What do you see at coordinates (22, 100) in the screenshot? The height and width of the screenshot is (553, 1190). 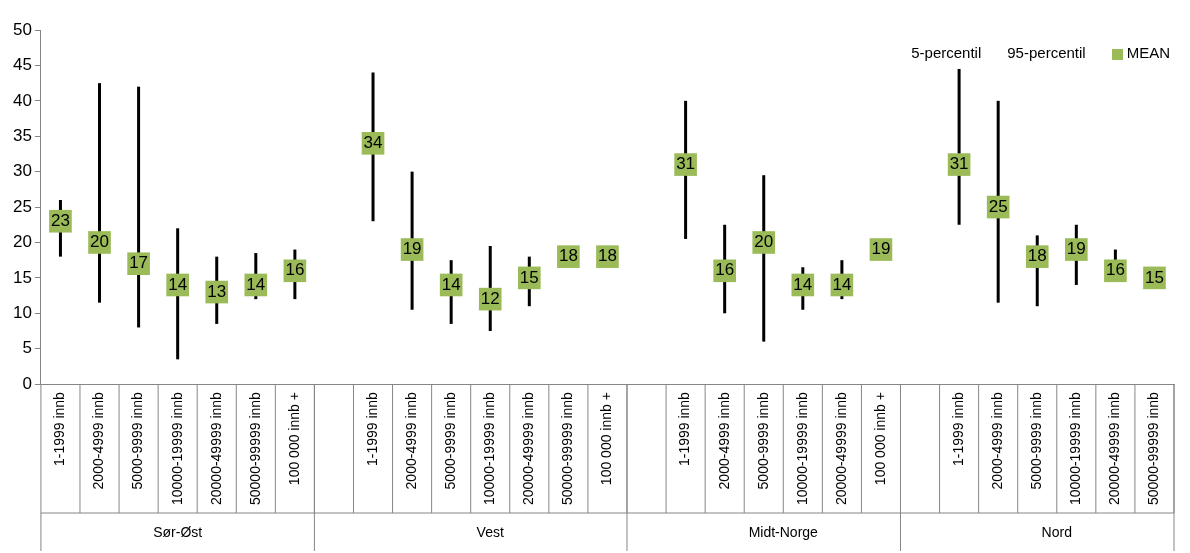 I see `y-tick-label: 40` at bounding box center [22, 100].